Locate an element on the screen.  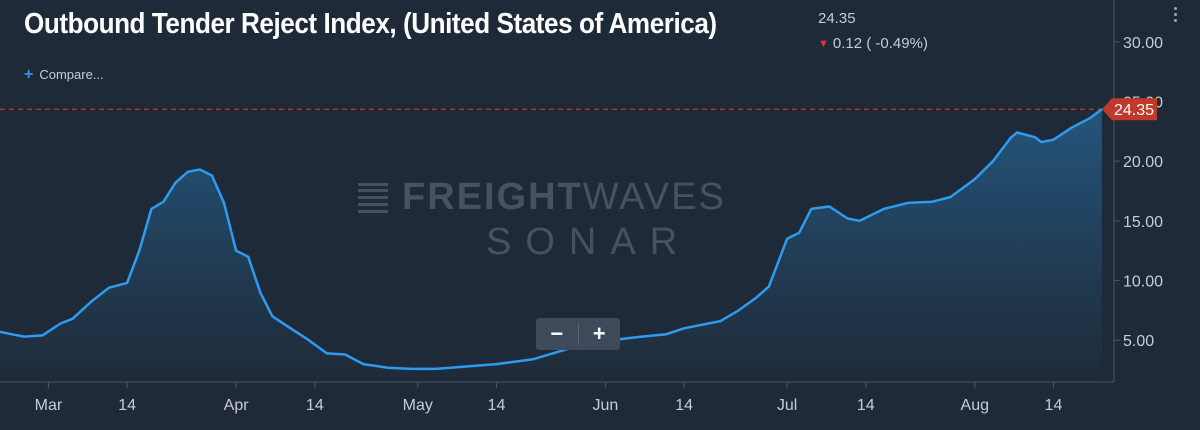
x-axis: Mar 14 Apr 14 May 14 Jun 14 Jul 14 Aug 14 is located at coordinates (549, 398).